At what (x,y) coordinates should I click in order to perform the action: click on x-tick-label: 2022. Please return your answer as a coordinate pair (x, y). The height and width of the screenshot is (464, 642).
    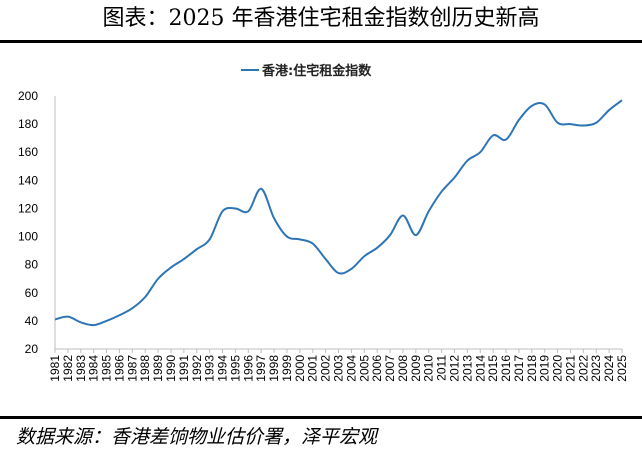
    Looking at the image, I should click on (583, 368).